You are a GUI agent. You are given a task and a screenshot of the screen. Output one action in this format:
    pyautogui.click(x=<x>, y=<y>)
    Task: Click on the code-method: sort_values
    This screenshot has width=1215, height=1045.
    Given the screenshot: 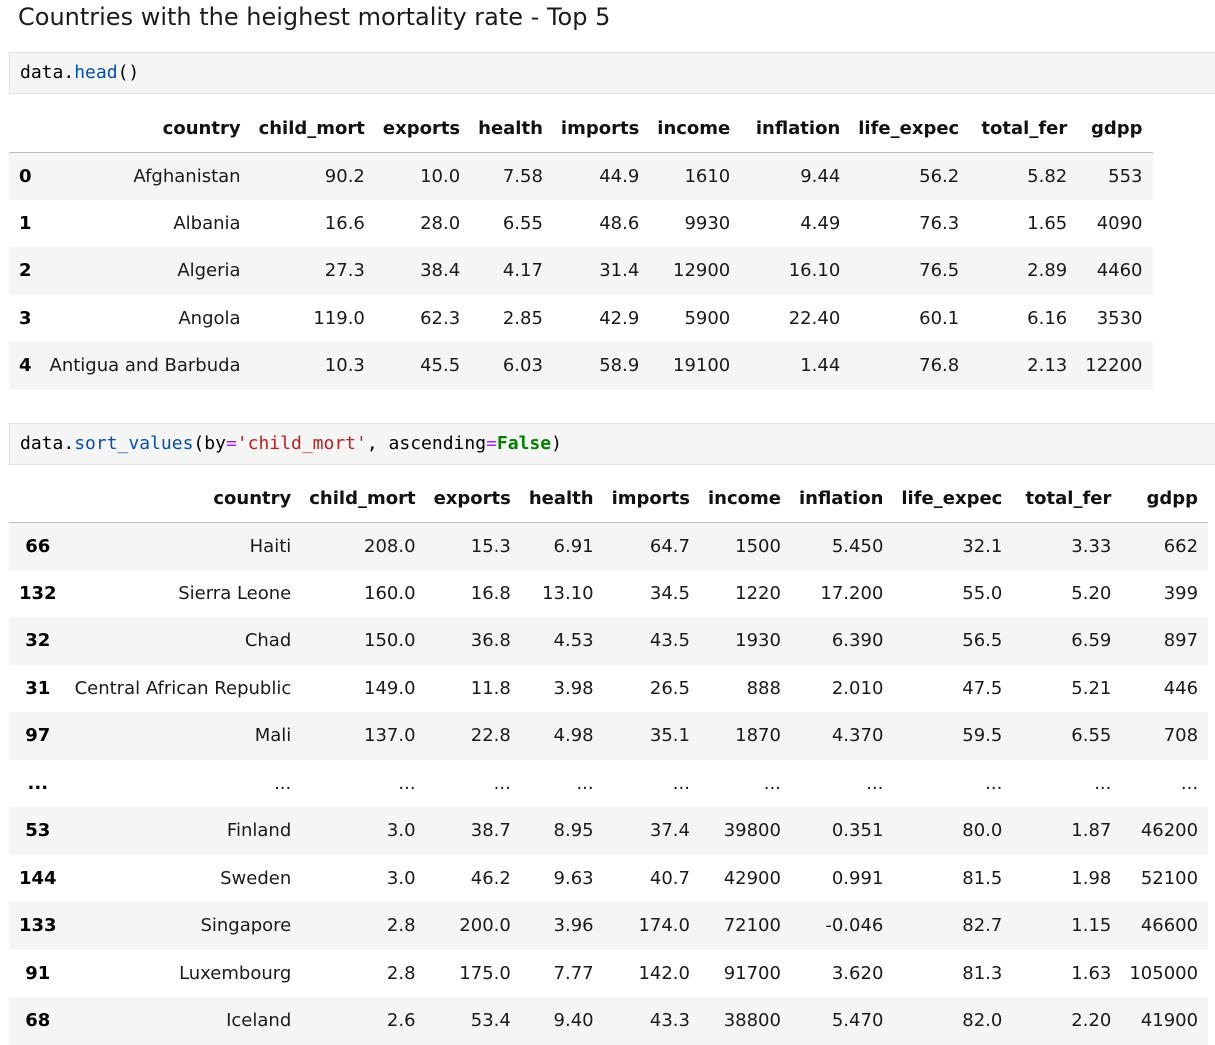 What is the action you would take?
    pyautogui.click(x=134, y=443)
    